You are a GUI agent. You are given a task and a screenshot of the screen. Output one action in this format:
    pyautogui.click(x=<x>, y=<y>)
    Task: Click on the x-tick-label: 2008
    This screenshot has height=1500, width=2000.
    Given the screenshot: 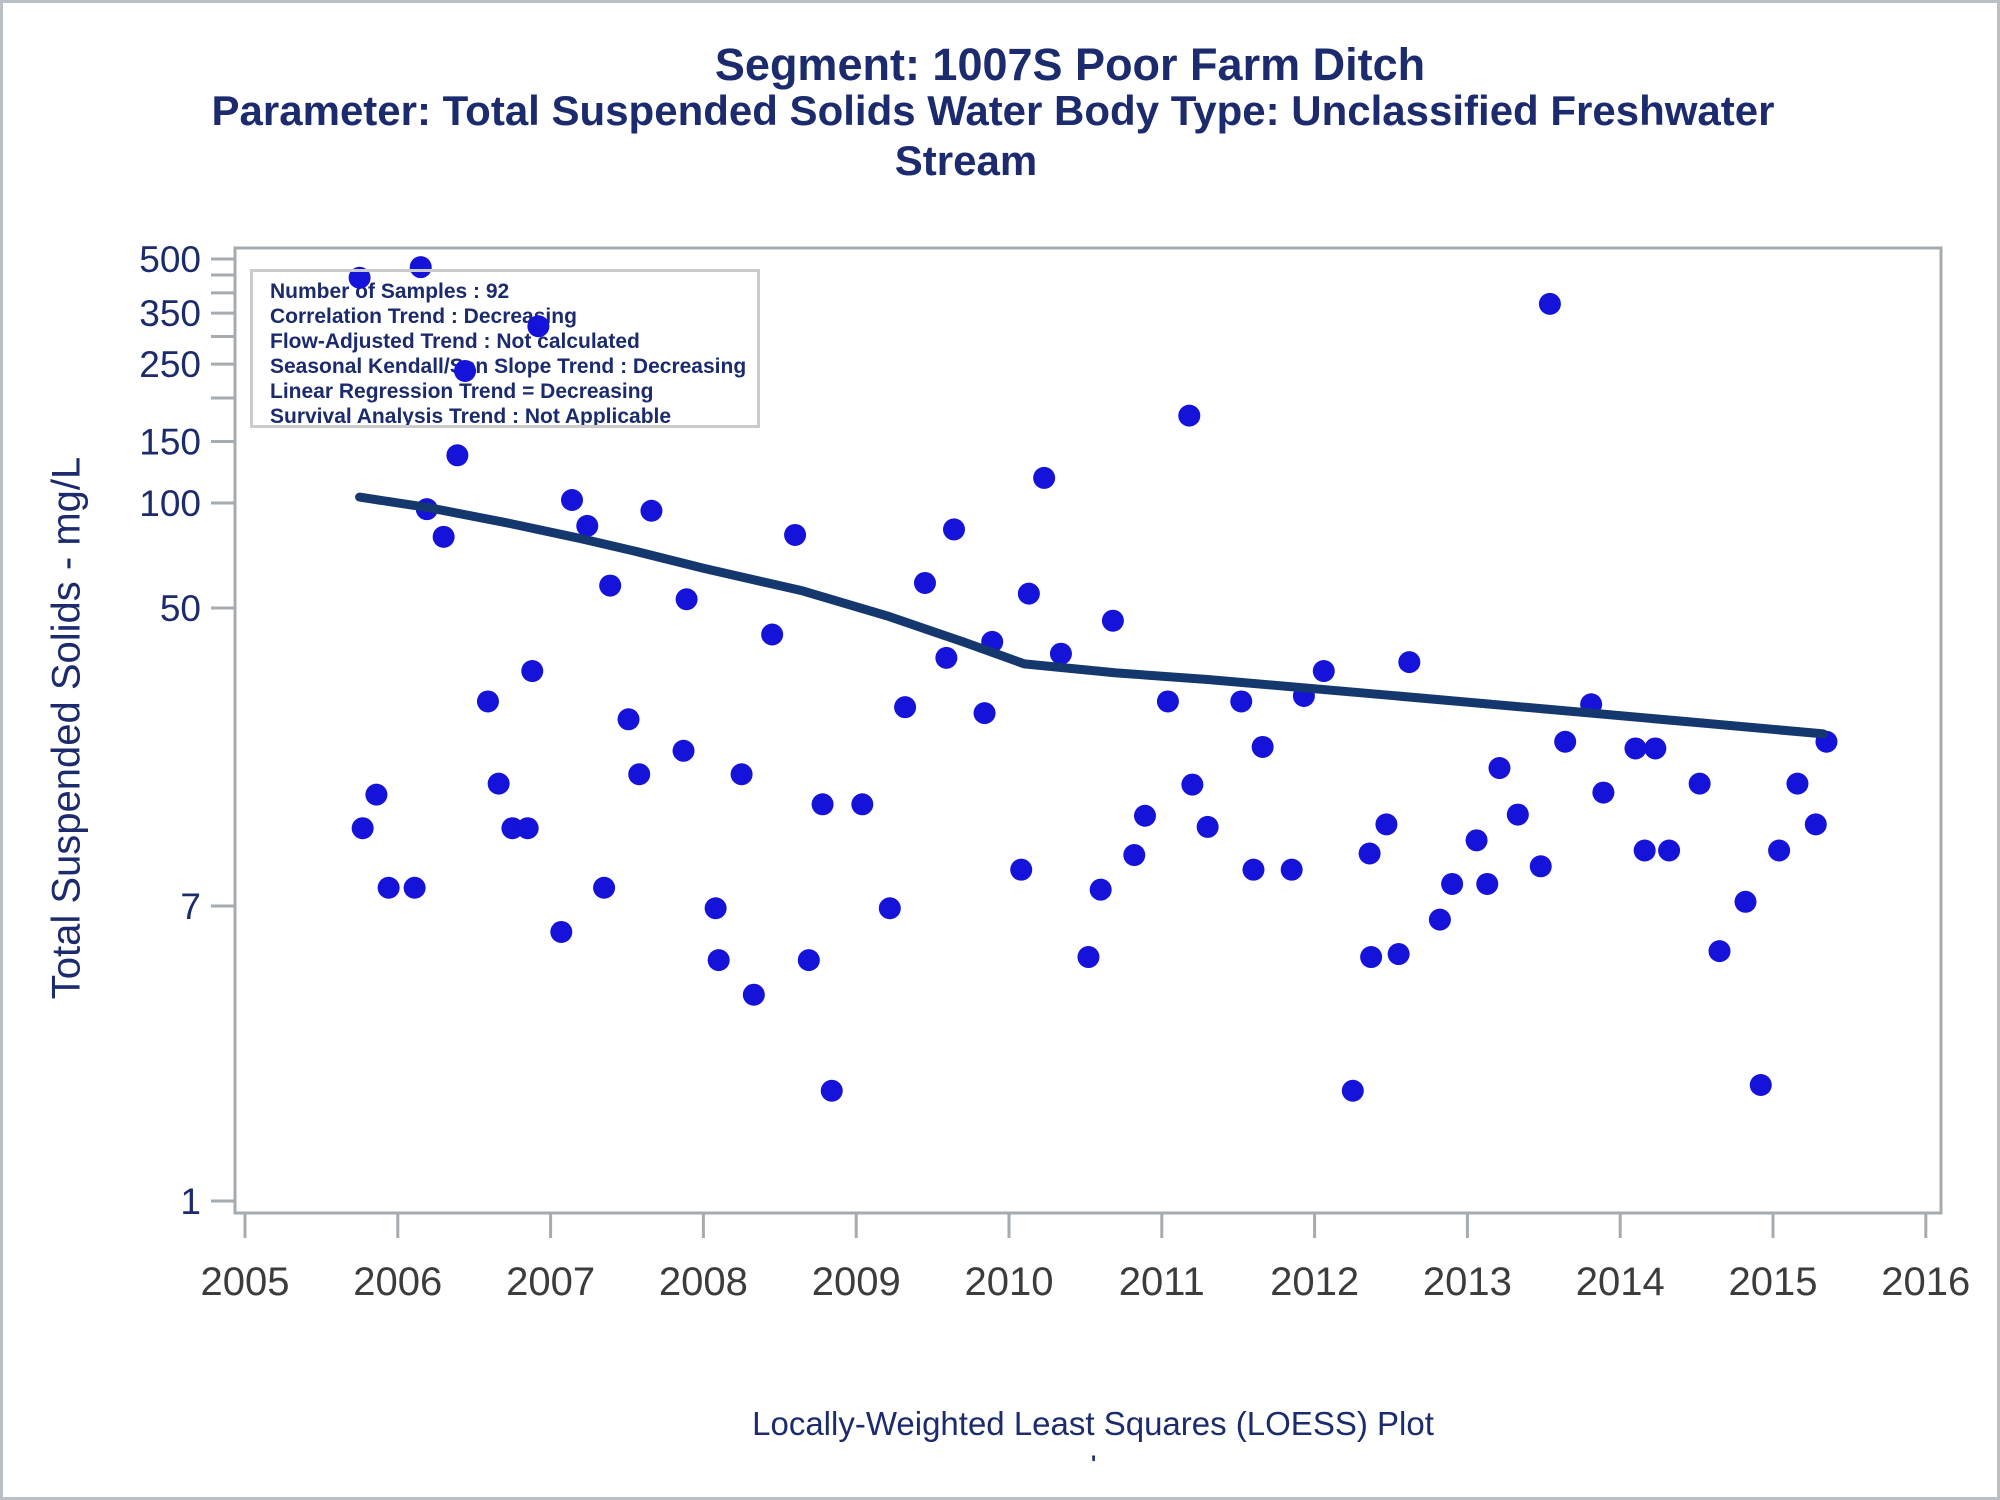 What is the action you would take?
    pyautogui.click(x=703, y=1282)
    